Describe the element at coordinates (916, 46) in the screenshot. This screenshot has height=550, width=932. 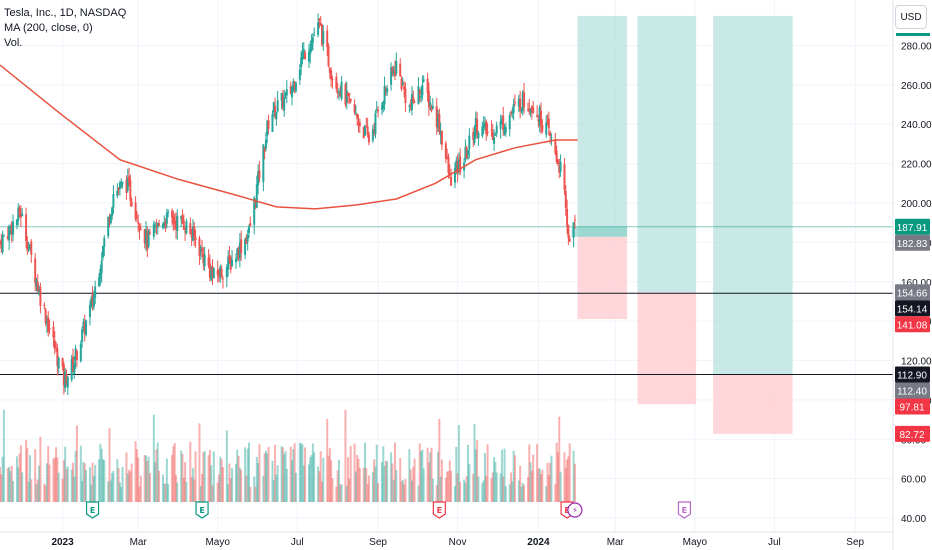
I see `price-tick-label: 280.00` at that location.